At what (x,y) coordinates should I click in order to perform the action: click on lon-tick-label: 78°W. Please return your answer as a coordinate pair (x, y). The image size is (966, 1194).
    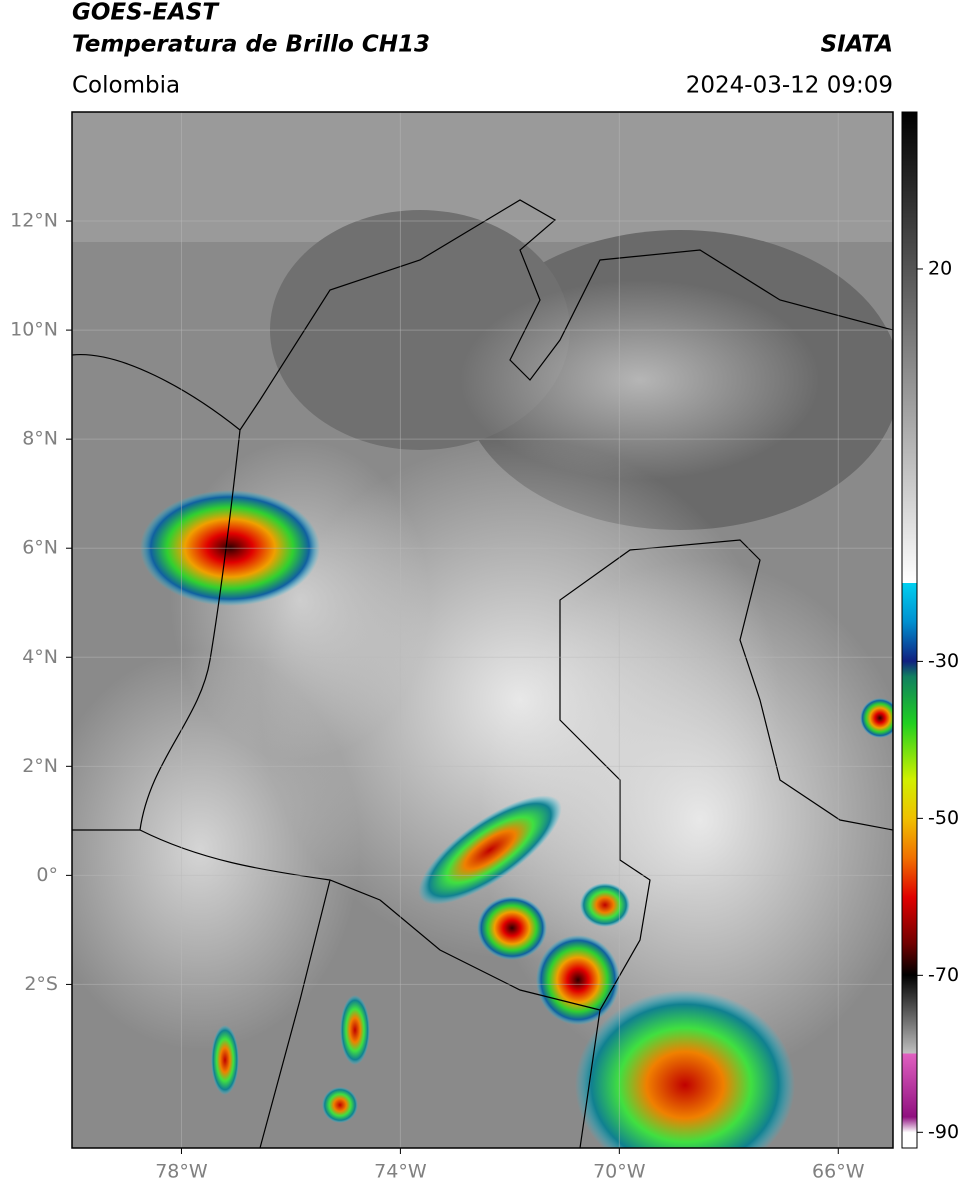
    Looking at the image, I should click on (181, 1172).